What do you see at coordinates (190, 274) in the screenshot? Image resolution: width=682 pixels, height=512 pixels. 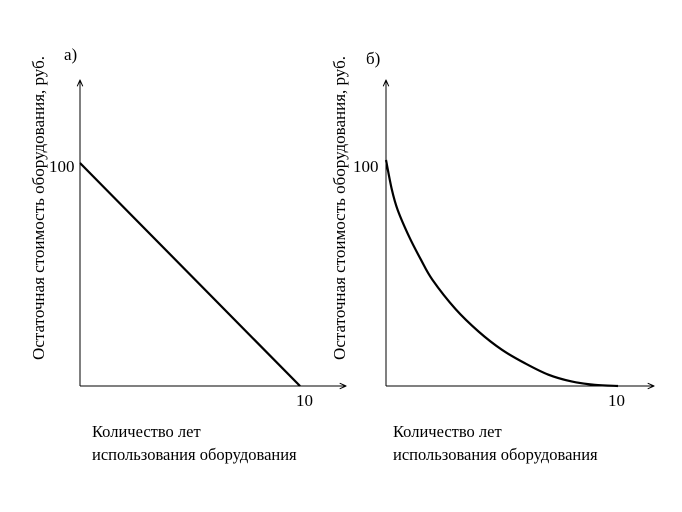 I see `series-line-a` at bounding box center [190, 274].